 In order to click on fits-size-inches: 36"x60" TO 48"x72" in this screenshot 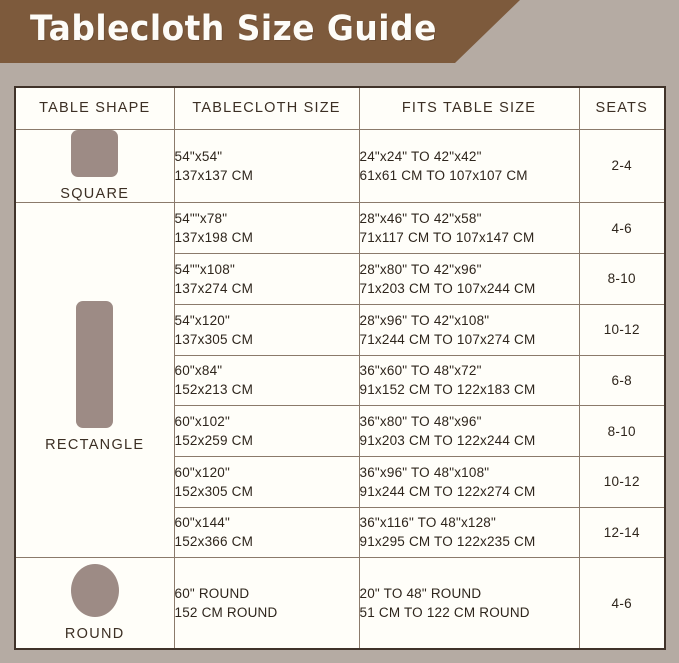, I will do `click(420, 371)`.